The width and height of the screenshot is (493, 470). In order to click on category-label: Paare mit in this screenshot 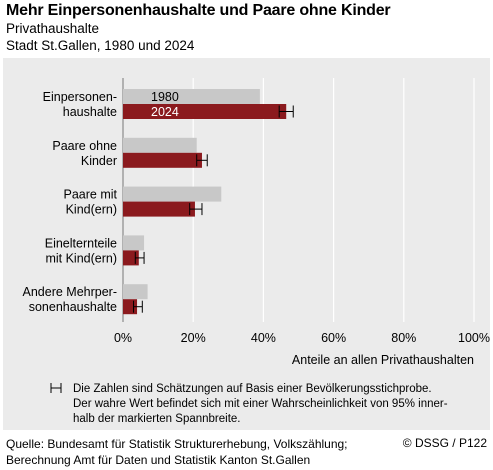, I will do `click(91, 195)`.